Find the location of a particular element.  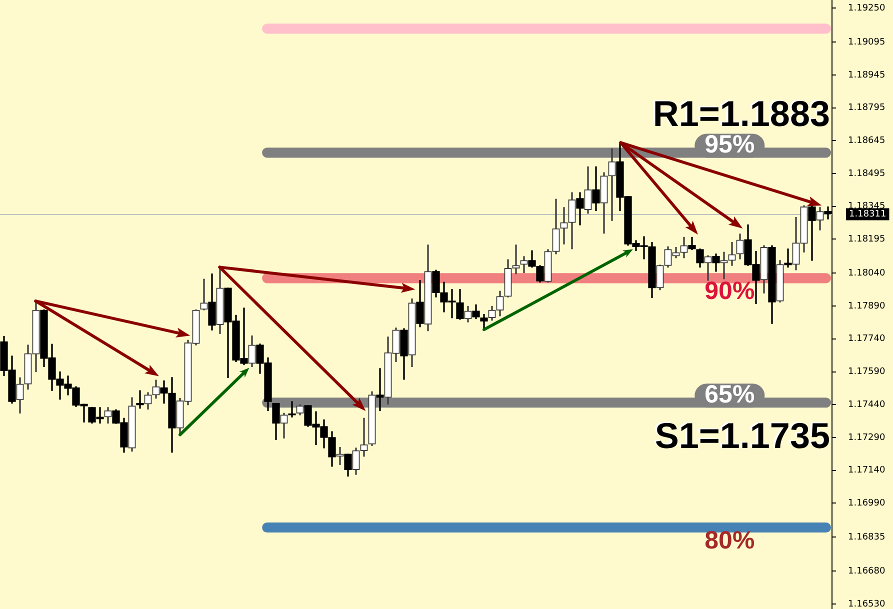

y-tick-label: 1.19250 is located at coordinates (867, 8).